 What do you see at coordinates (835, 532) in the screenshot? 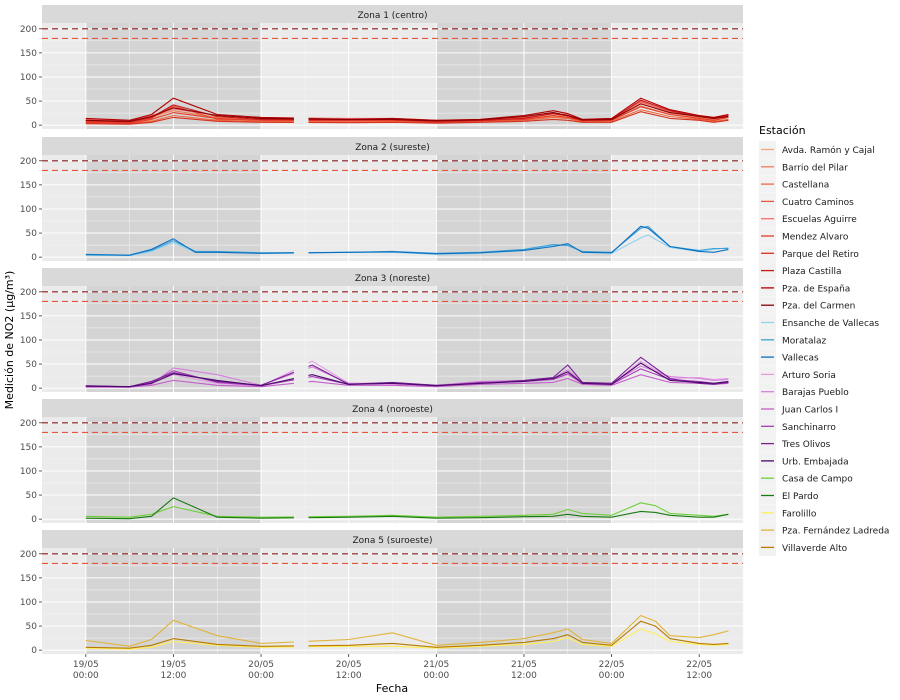
I see `legend-label: Pza. Fernández Ladreda` at bounding box center [835, 532].